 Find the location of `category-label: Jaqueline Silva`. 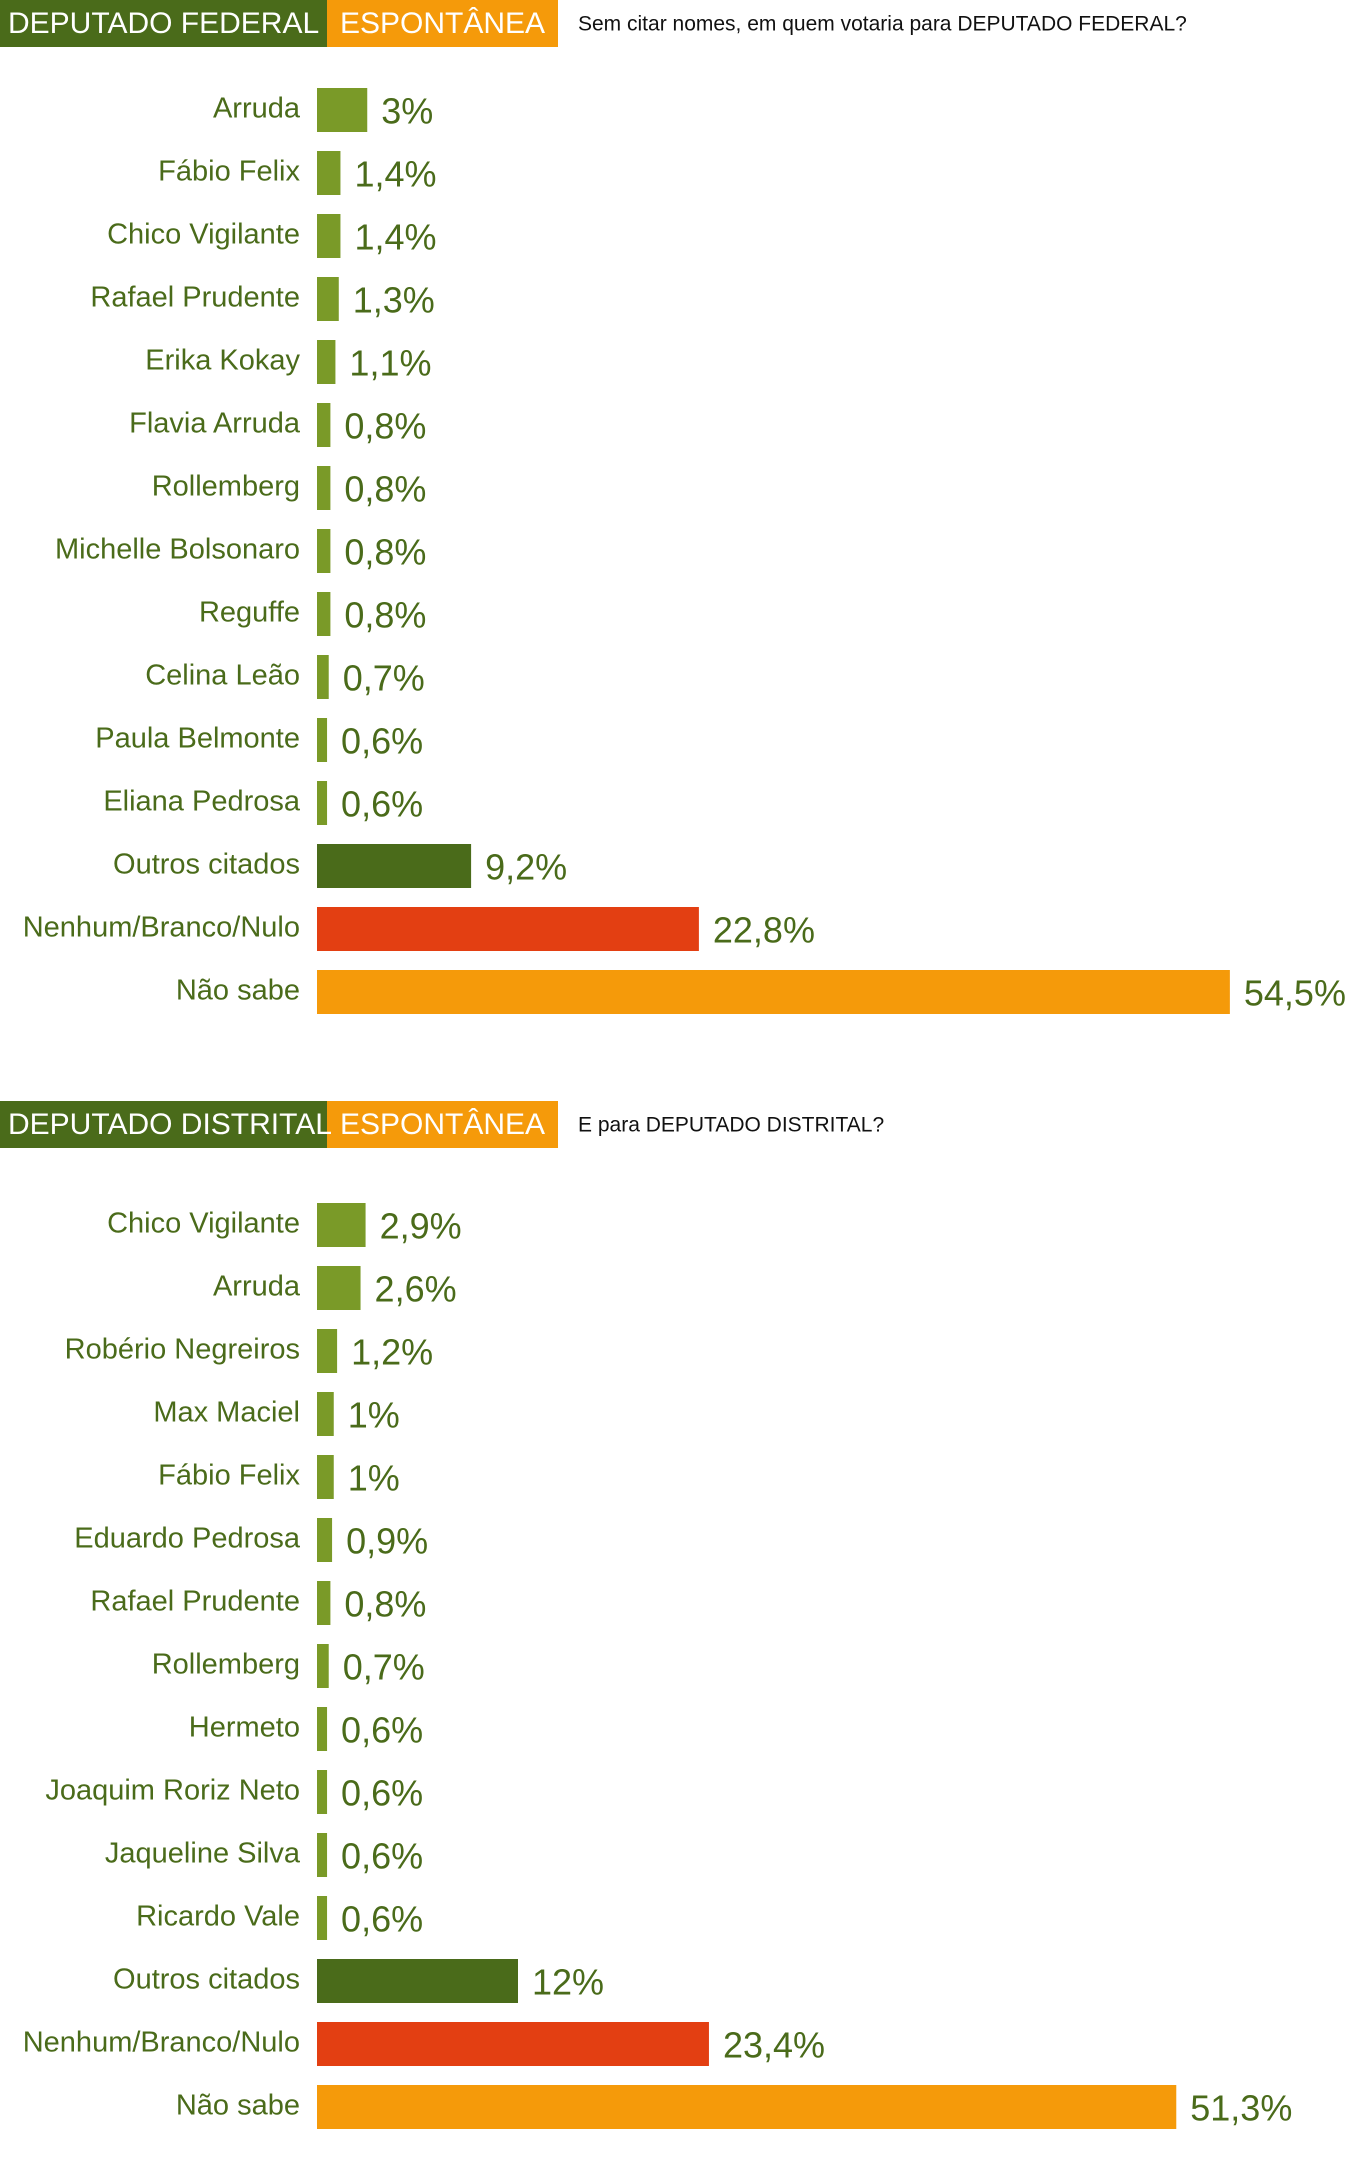

category-label: Jaqueline Silva is located at coordinates (203, 1854).